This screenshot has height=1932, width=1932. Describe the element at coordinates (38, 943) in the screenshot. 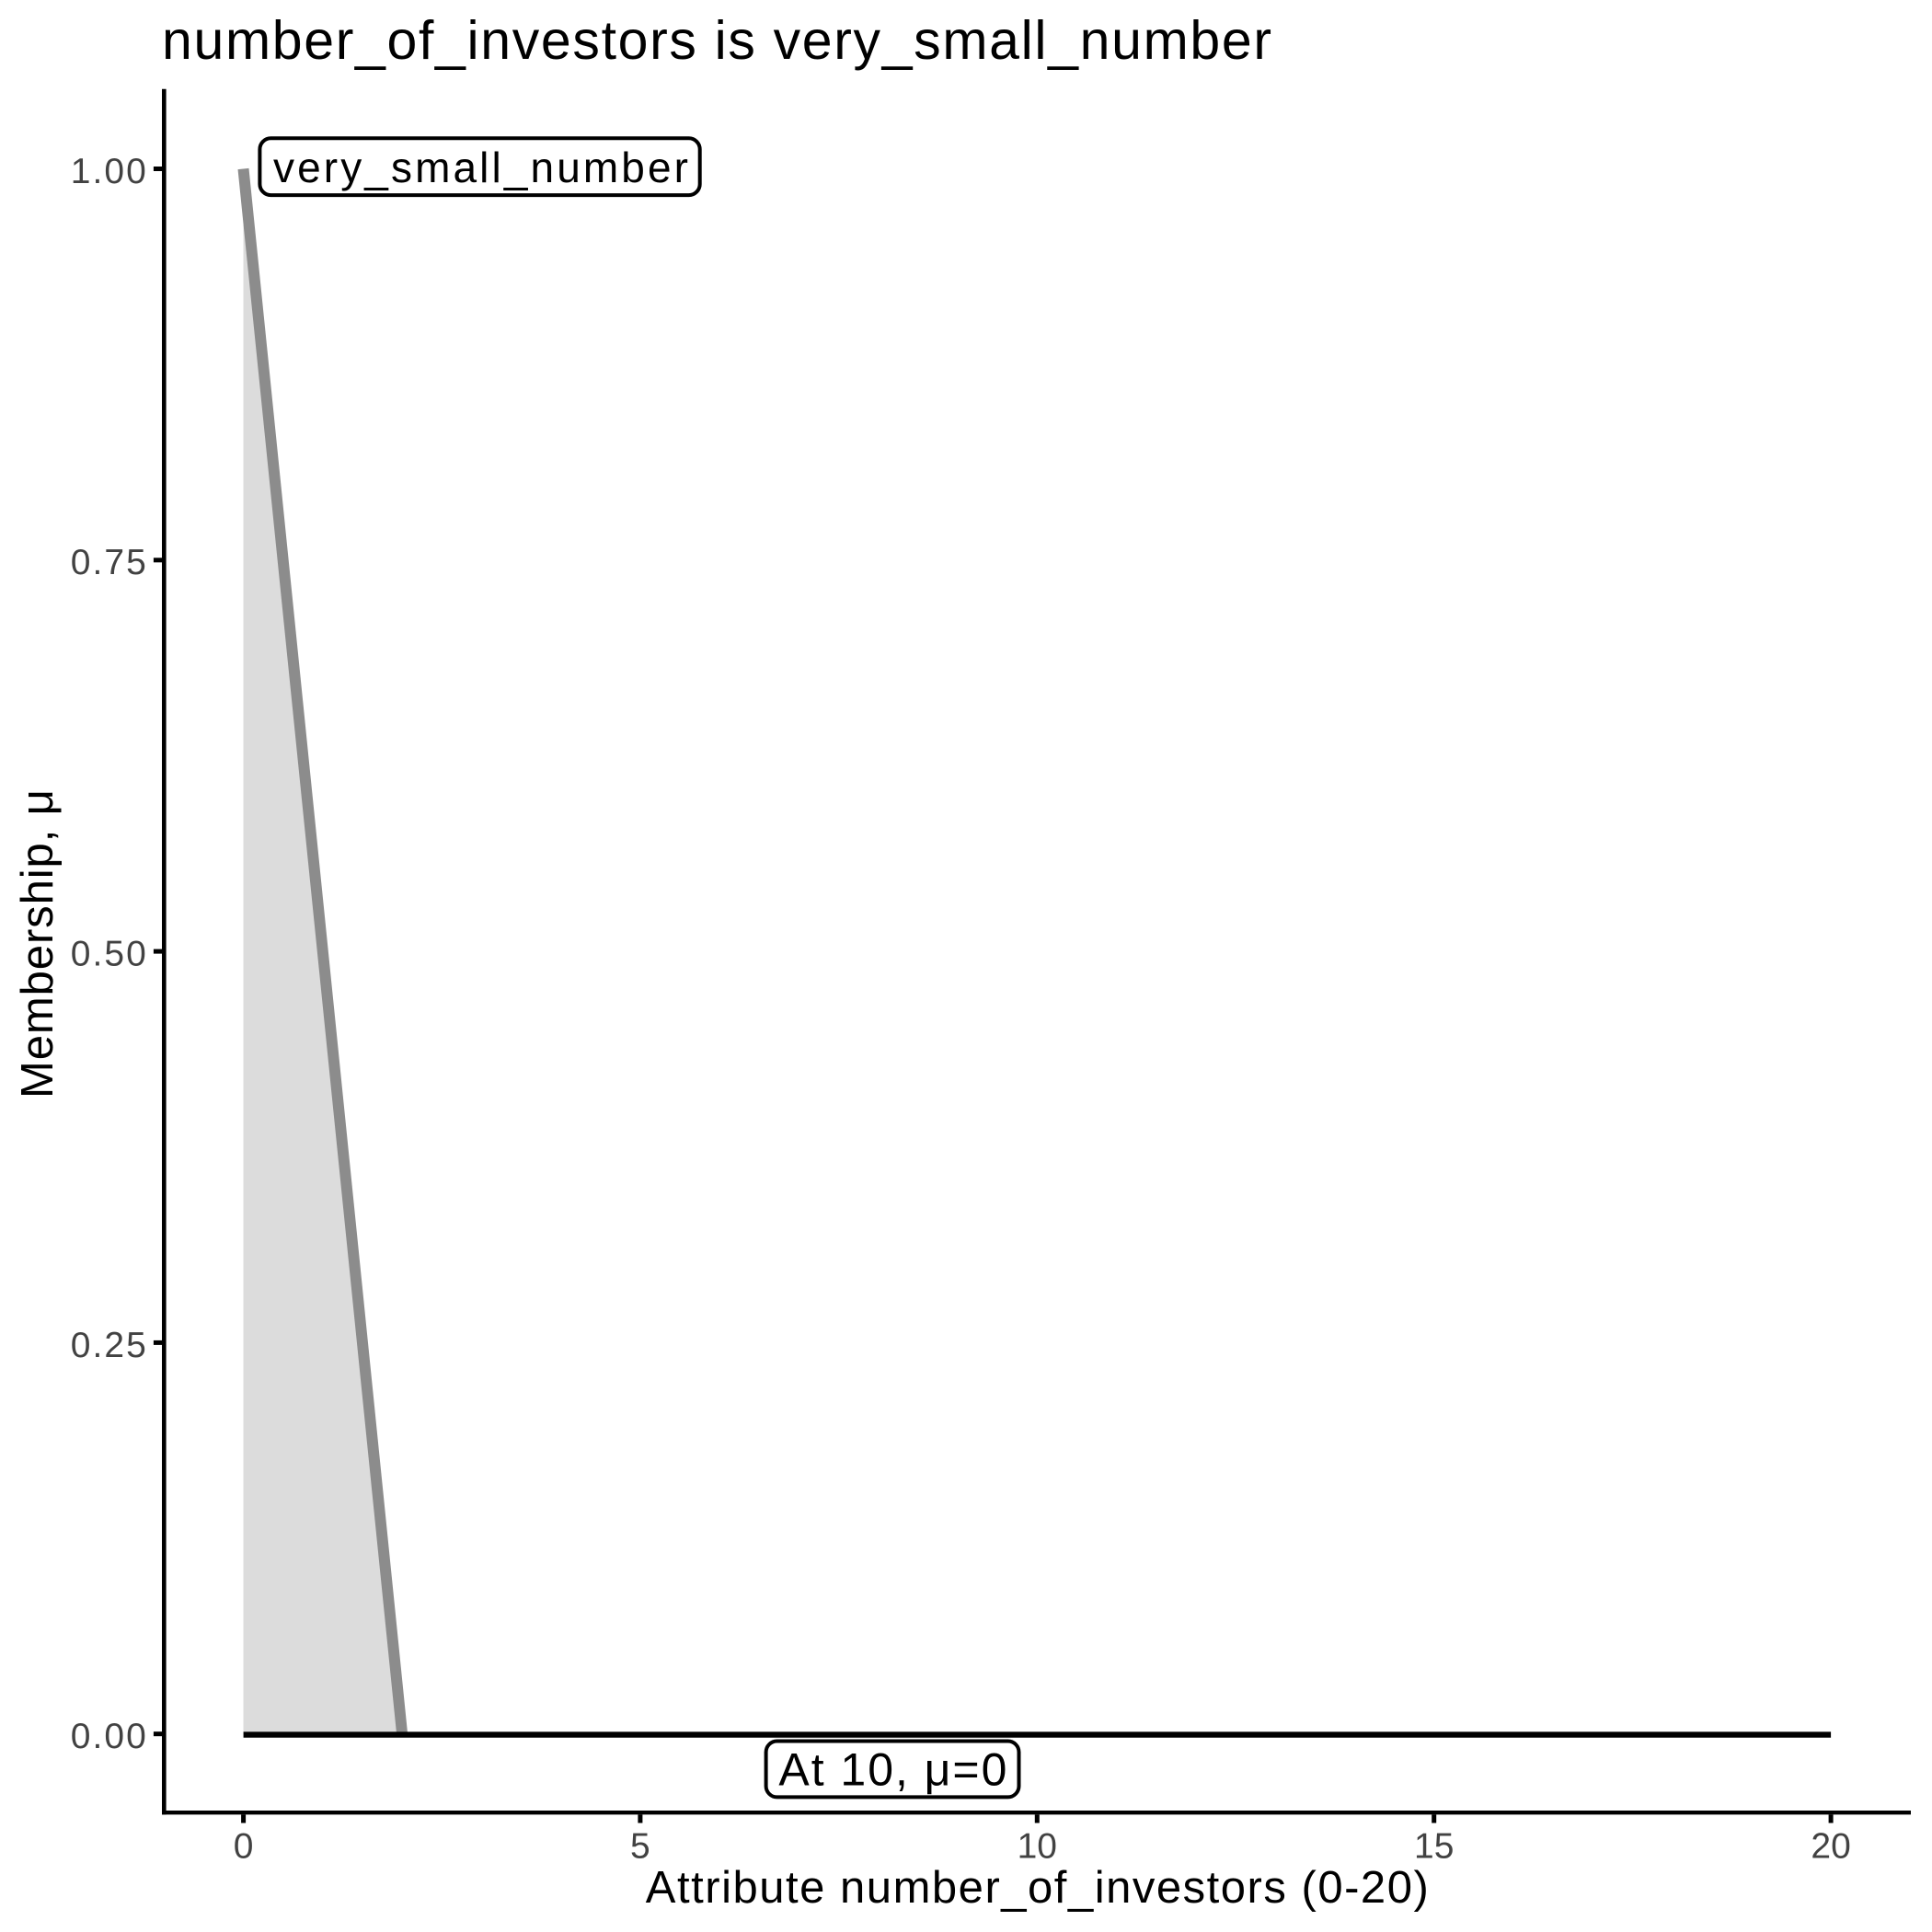

I see `svg-text: Membership, μ` at that location.